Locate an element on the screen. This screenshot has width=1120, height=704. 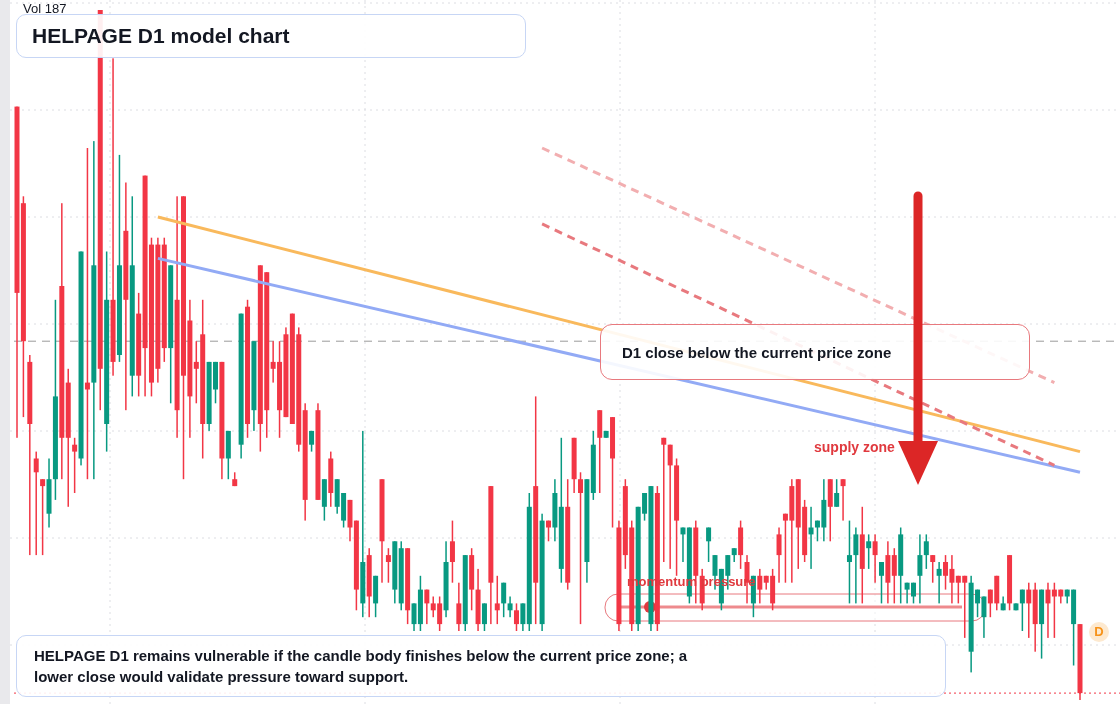
annotation: Vol 187 is located at coordinates (45, 8).